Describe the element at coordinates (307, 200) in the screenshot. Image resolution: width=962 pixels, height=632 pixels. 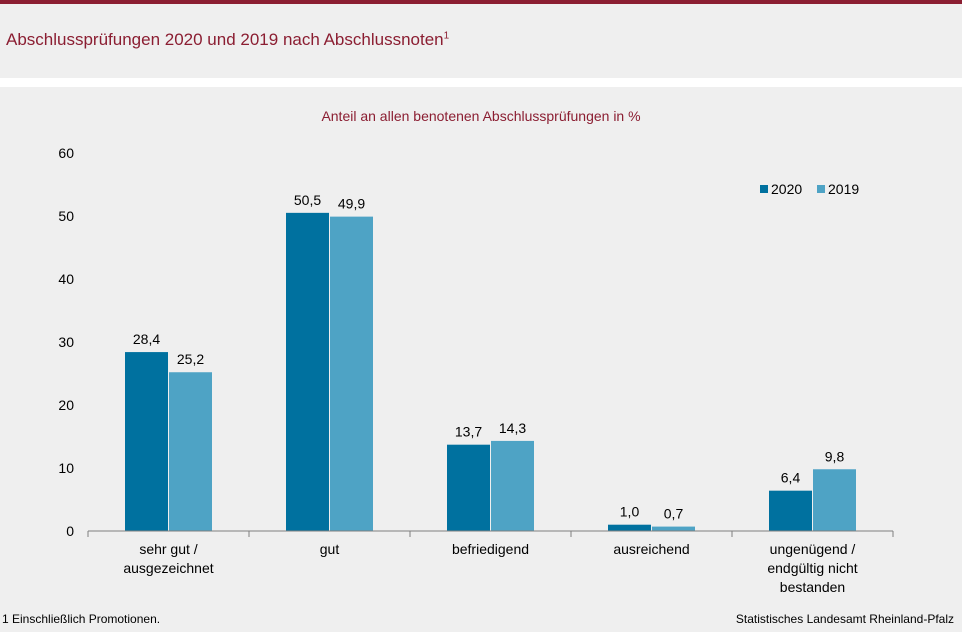
I see `data-label-2020: 50,5` at that location.